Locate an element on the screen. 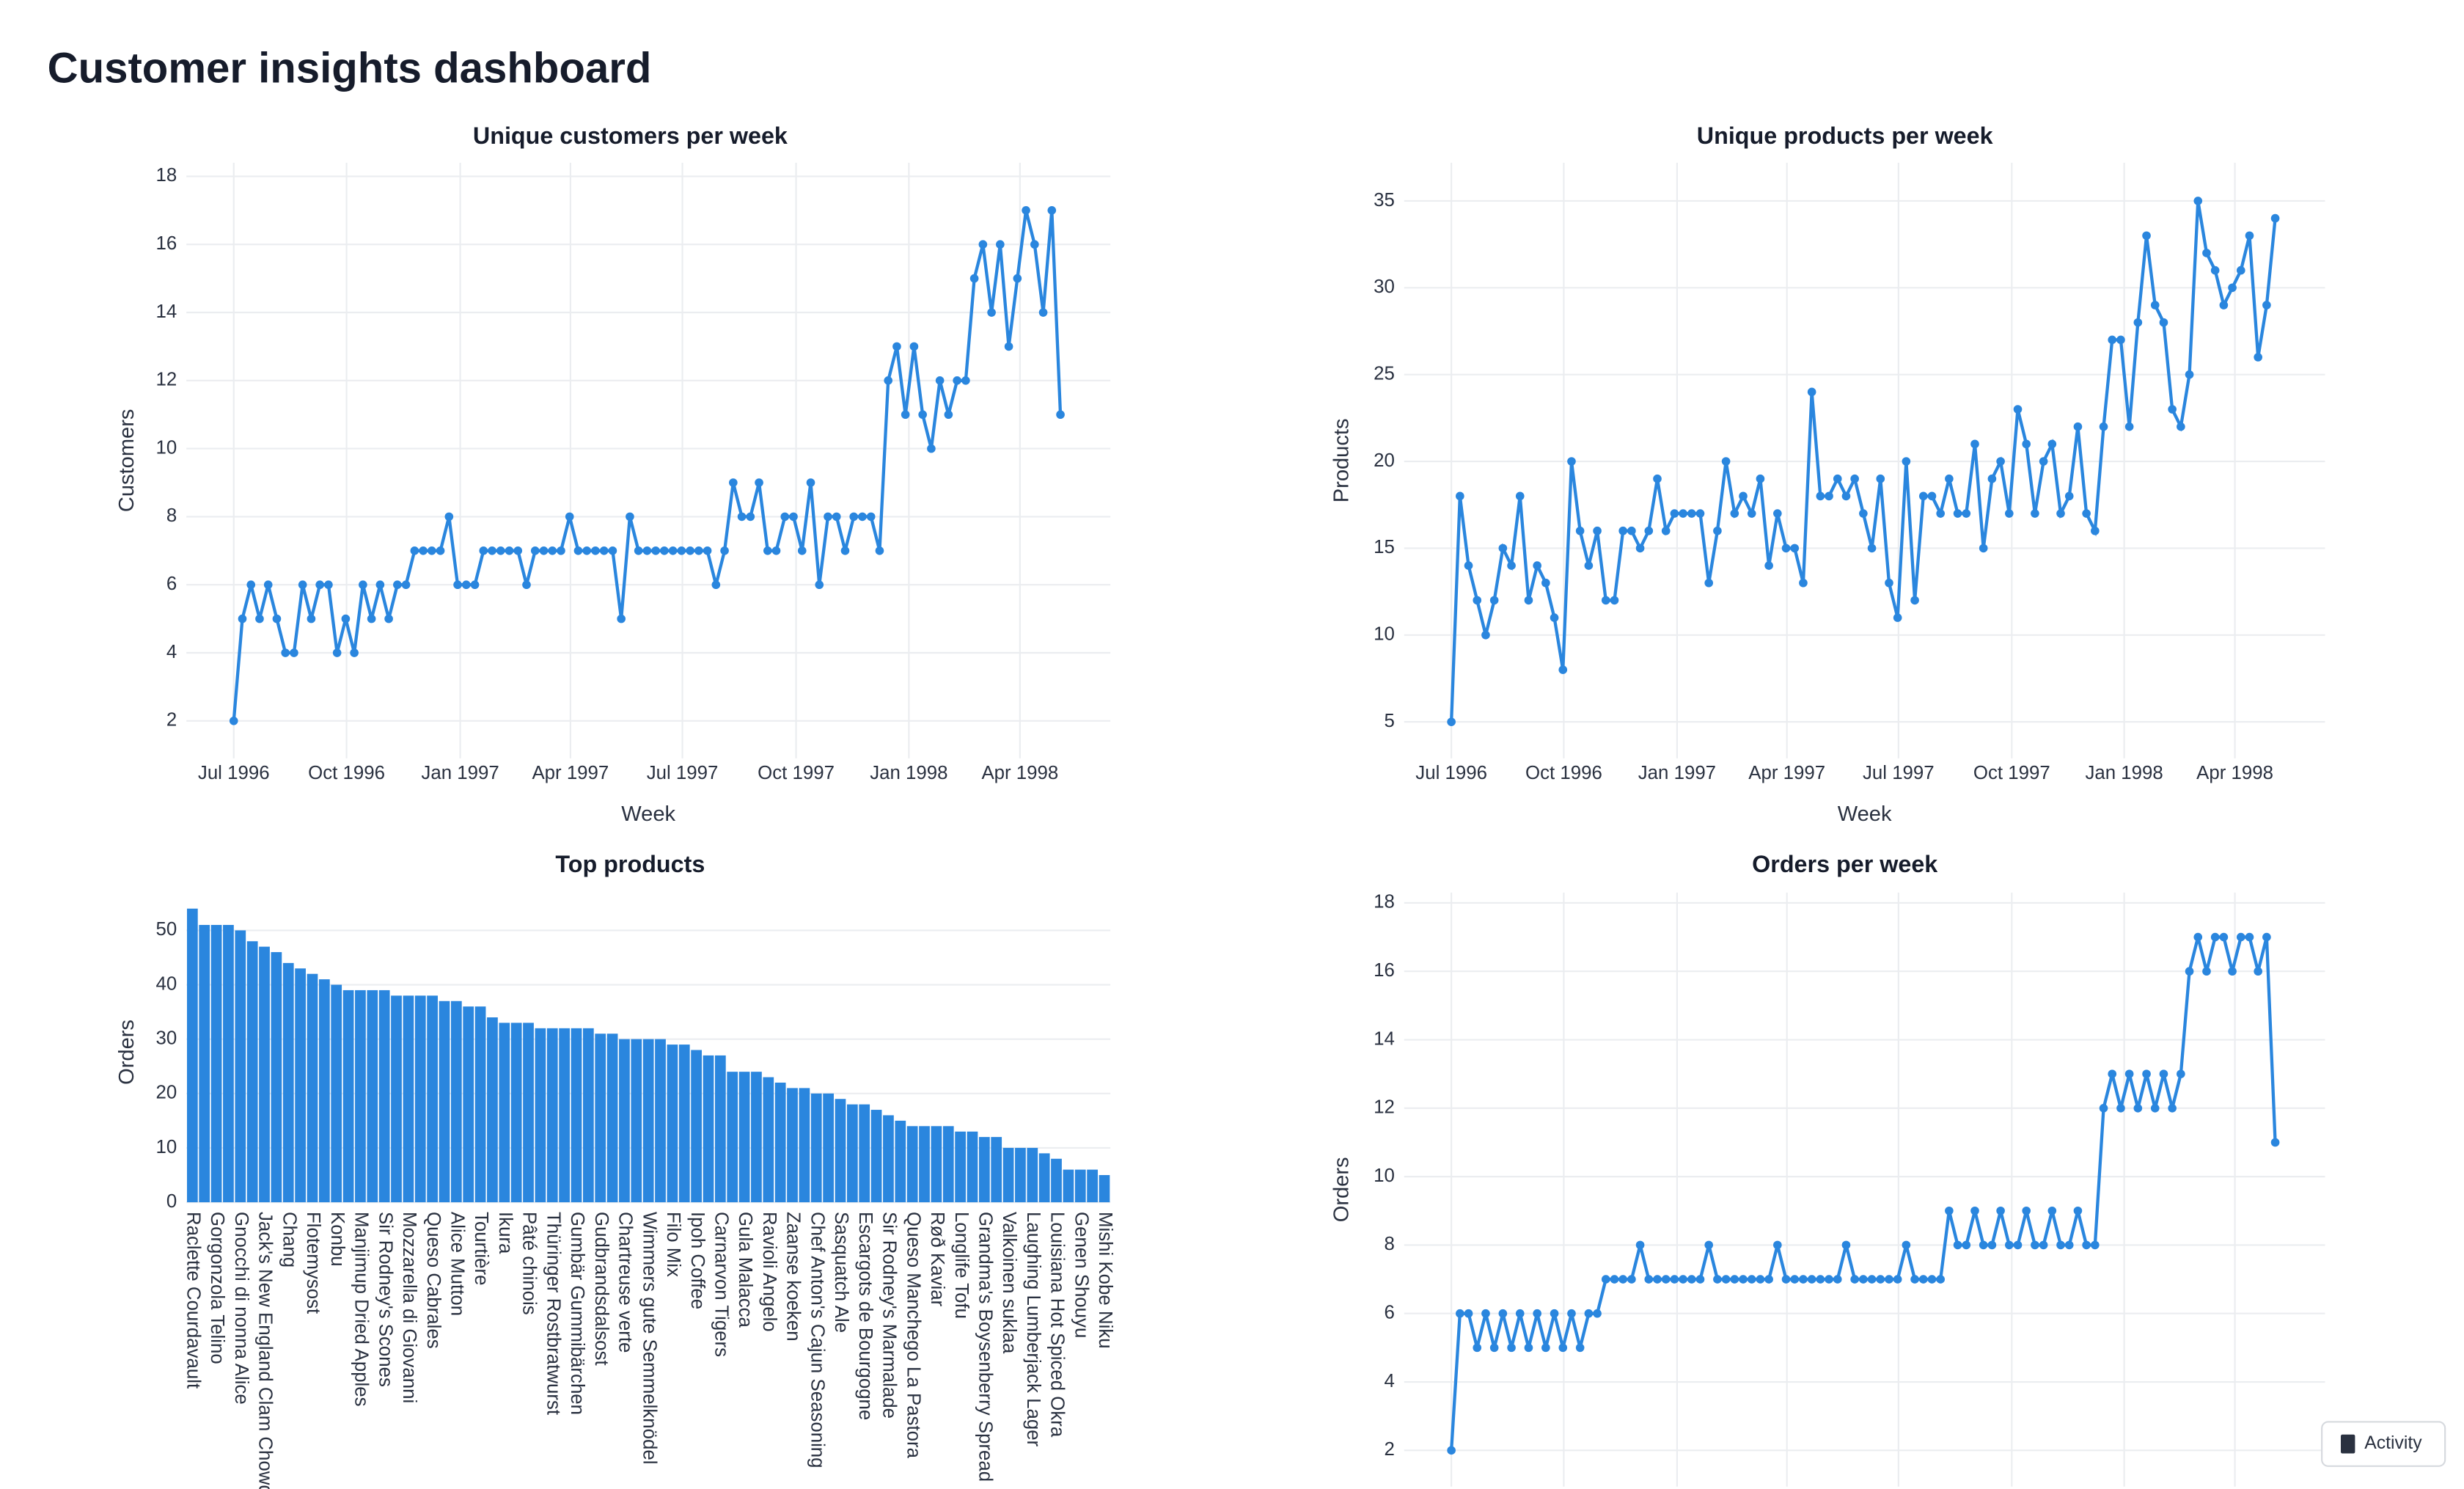 The width and height of the screenshot is (2464, 1489). x-tick-label: Thüringer Rostbratwurst is located at coordinates (553, 1313).